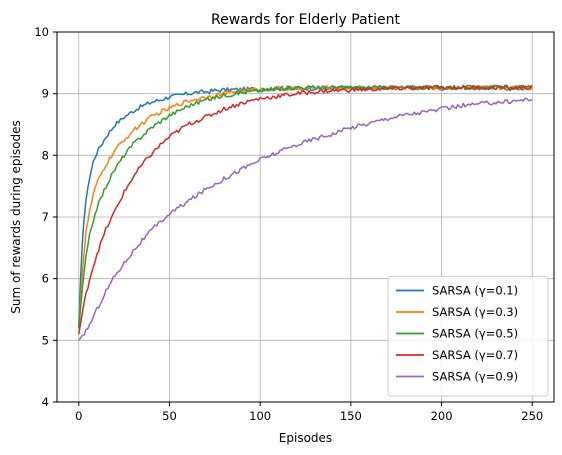  I want to click on x-tick-label: 50, so click(169, 416).